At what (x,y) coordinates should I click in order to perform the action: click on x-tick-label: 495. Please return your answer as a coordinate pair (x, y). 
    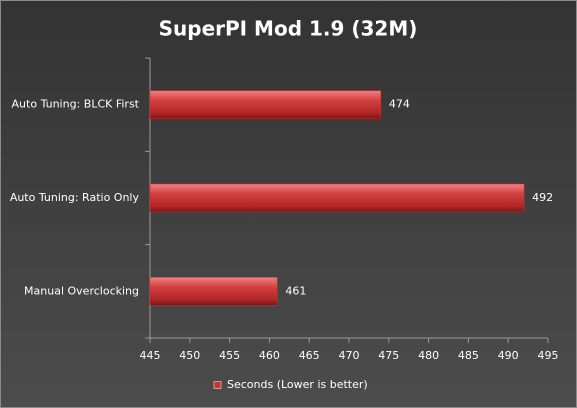
    Looking at the image, I should click on (548, 355).